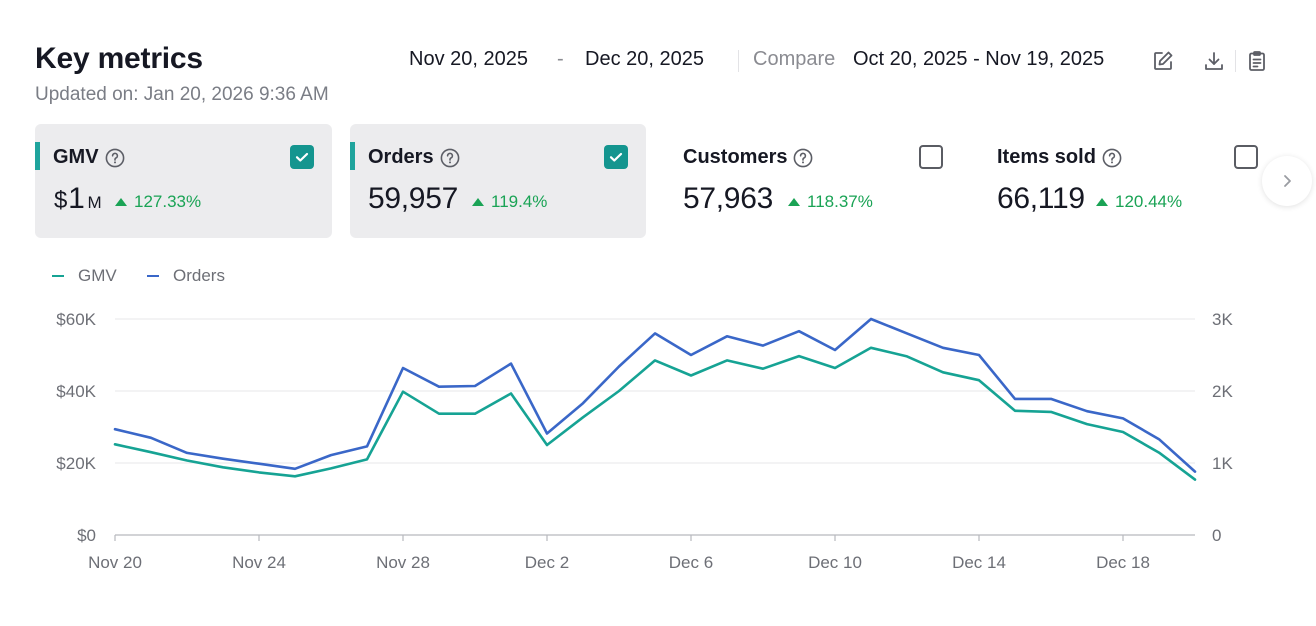  I want to click on legend-item-gmv: GMV, so click(84, 276).